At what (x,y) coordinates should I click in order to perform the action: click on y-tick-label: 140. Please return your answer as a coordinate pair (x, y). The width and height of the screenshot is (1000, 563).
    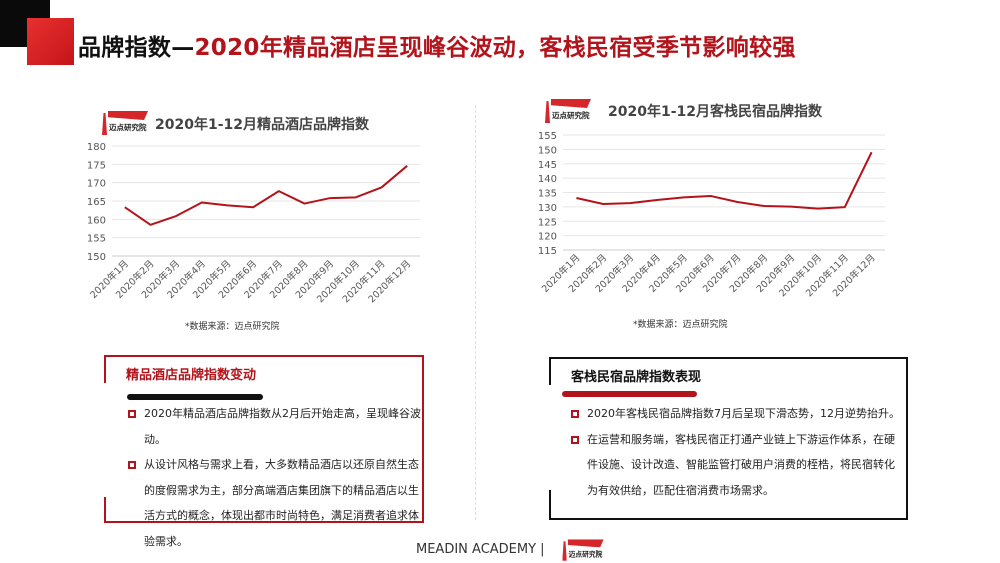
    Looking at the image, I should click on (547, 179).